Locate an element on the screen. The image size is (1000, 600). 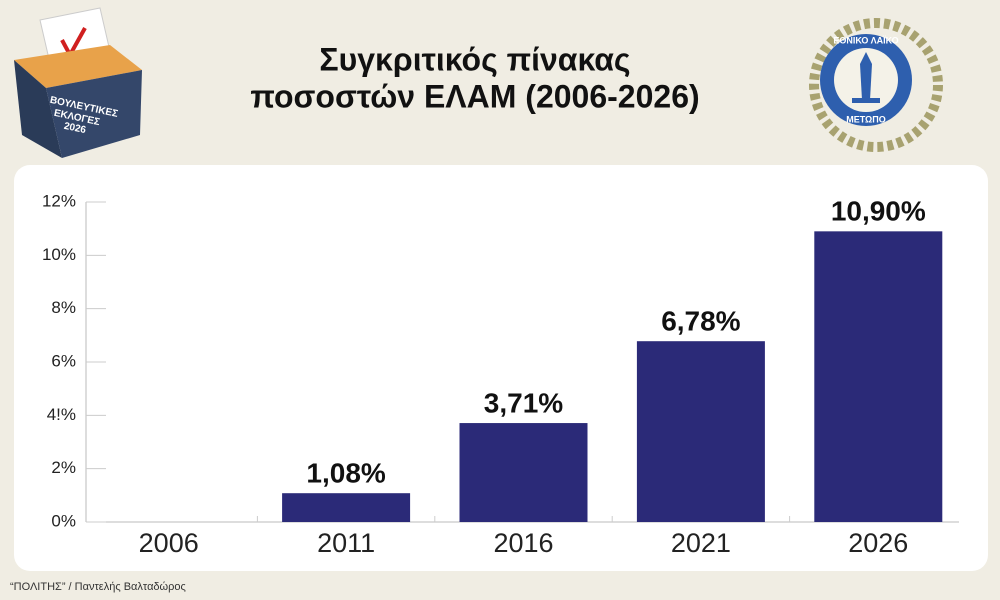
y-tick-label: 12% is located at coordinates (59, 200).